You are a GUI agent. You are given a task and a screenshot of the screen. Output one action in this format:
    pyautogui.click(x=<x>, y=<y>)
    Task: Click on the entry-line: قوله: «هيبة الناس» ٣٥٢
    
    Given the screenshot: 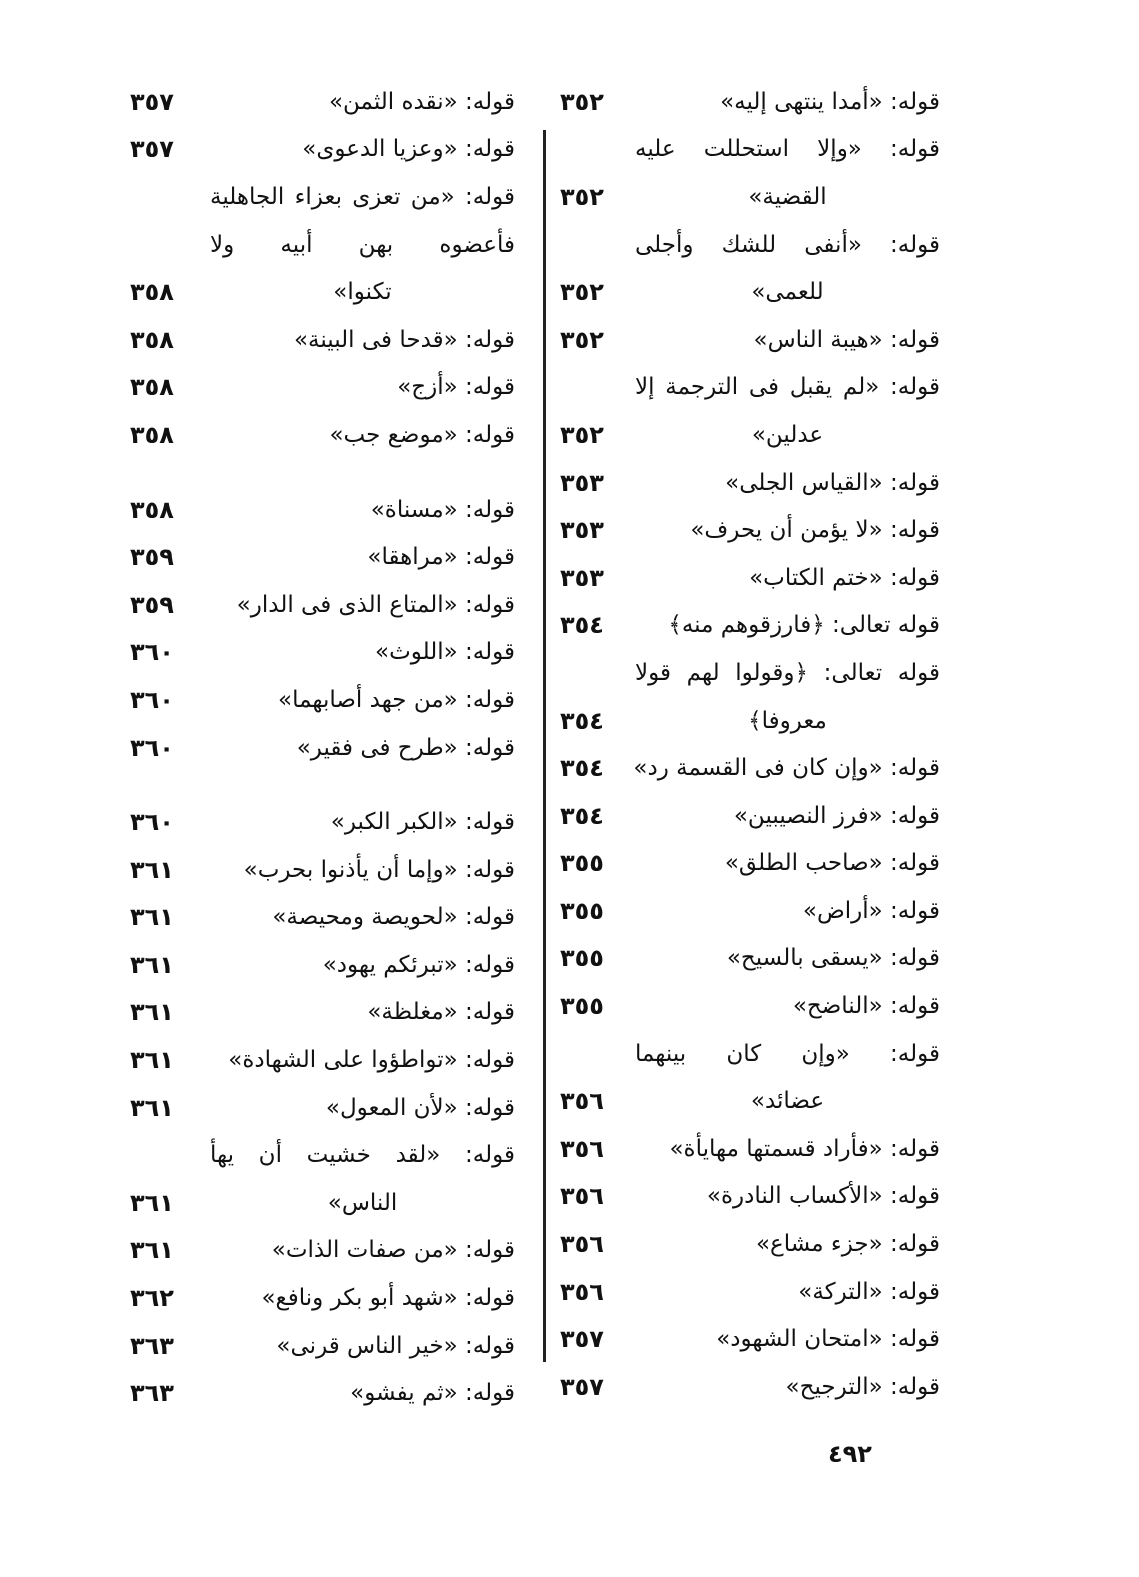 What is the action you would take?
    pyautogui.click(x=750, y=340)
    